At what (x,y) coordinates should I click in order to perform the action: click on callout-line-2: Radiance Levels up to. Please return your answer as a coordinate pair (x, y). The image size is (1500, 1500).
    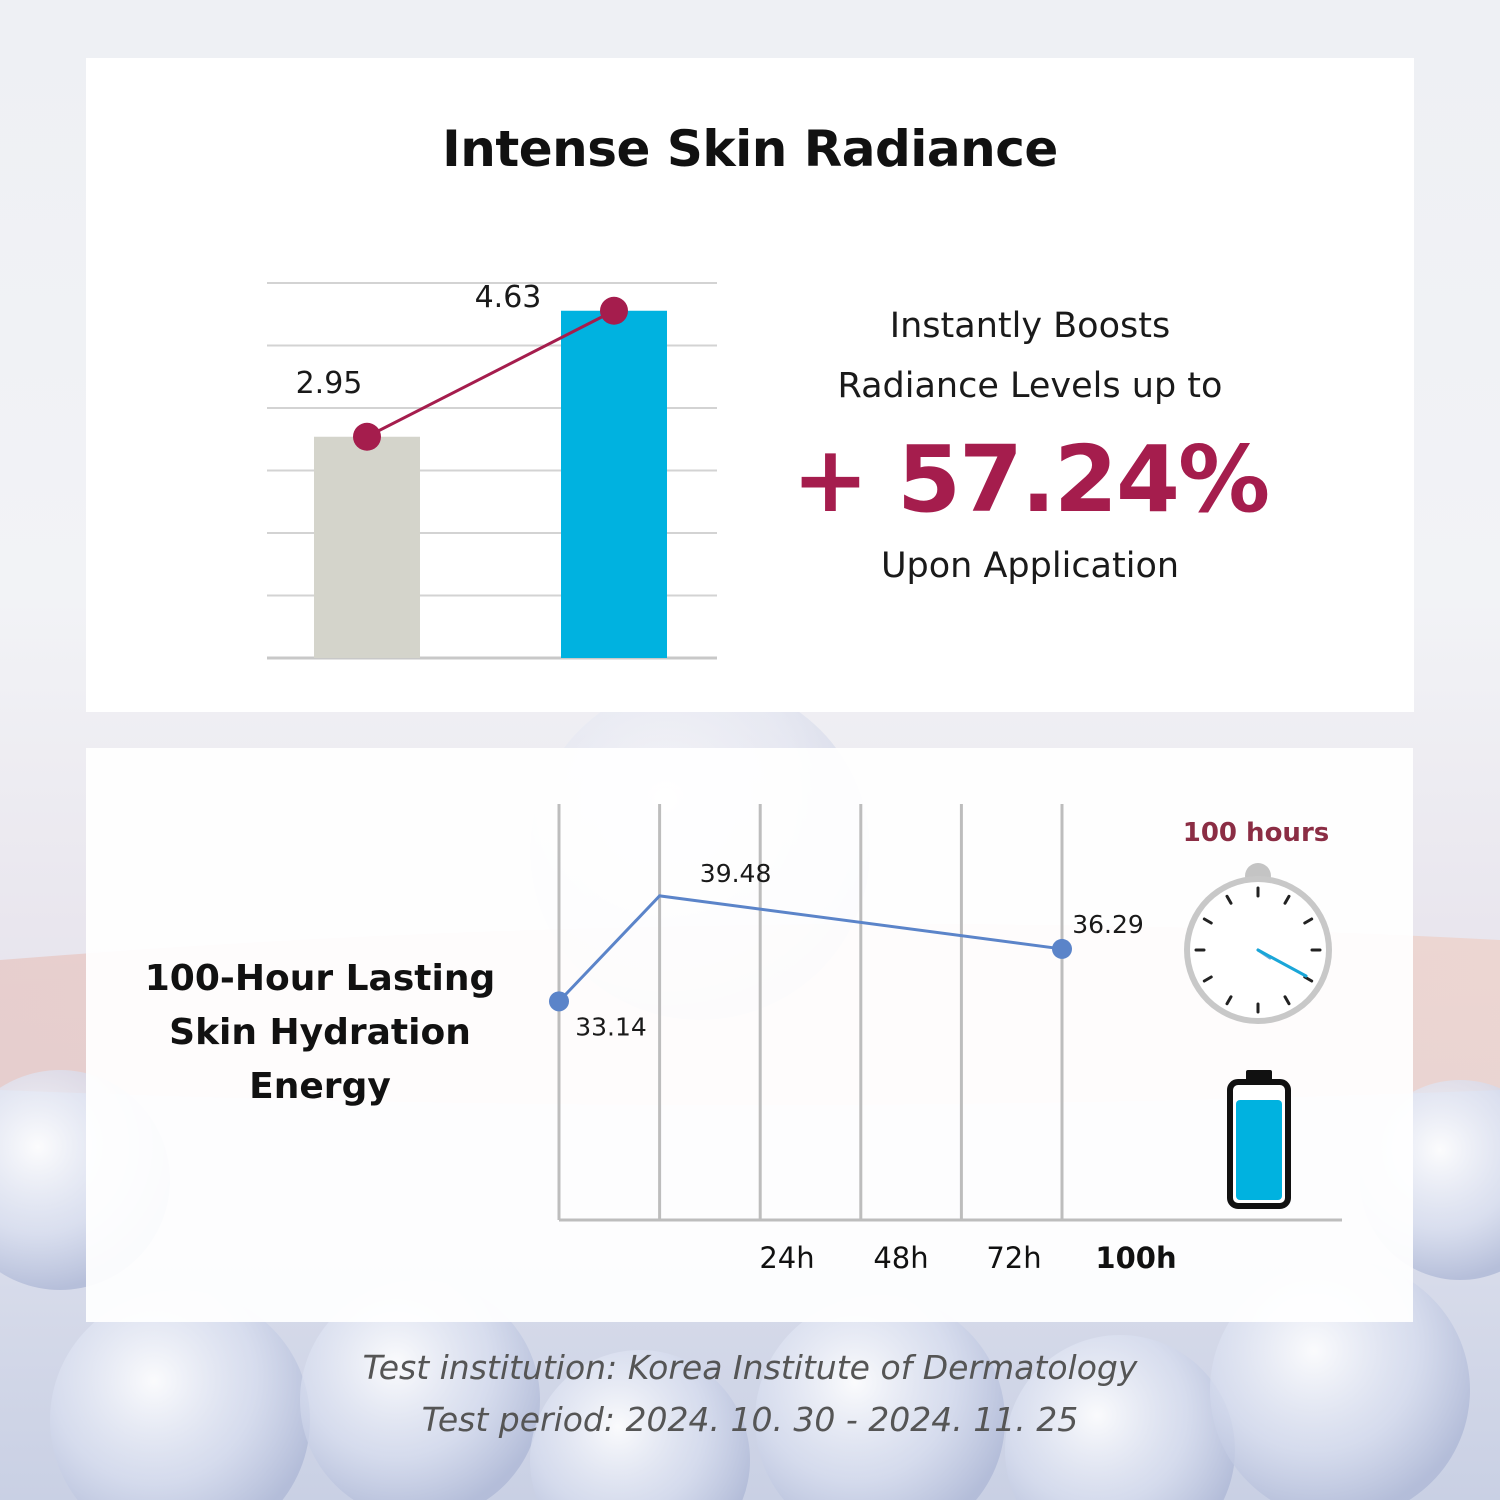
    Looking at the image, I should click on (1030, 386).